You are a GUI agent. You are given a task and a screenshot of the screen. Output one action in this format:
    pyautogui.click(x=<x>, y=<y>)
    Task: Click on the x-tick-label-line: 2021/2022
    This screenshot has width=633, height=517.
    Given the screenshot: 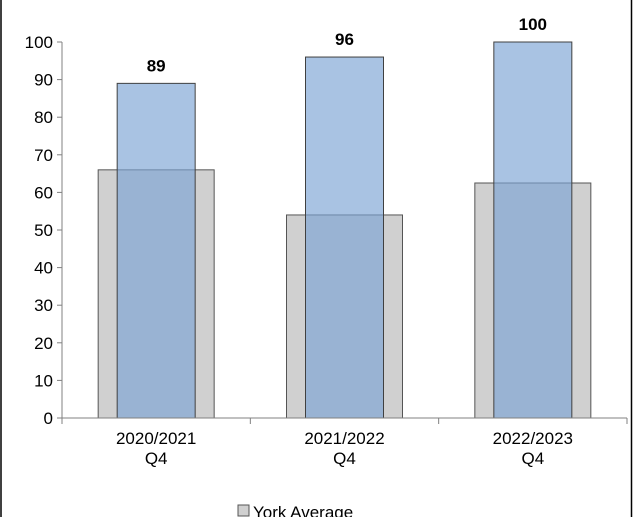 What is the action you would take?
    pyautogui.click(x=344, y=438)
    